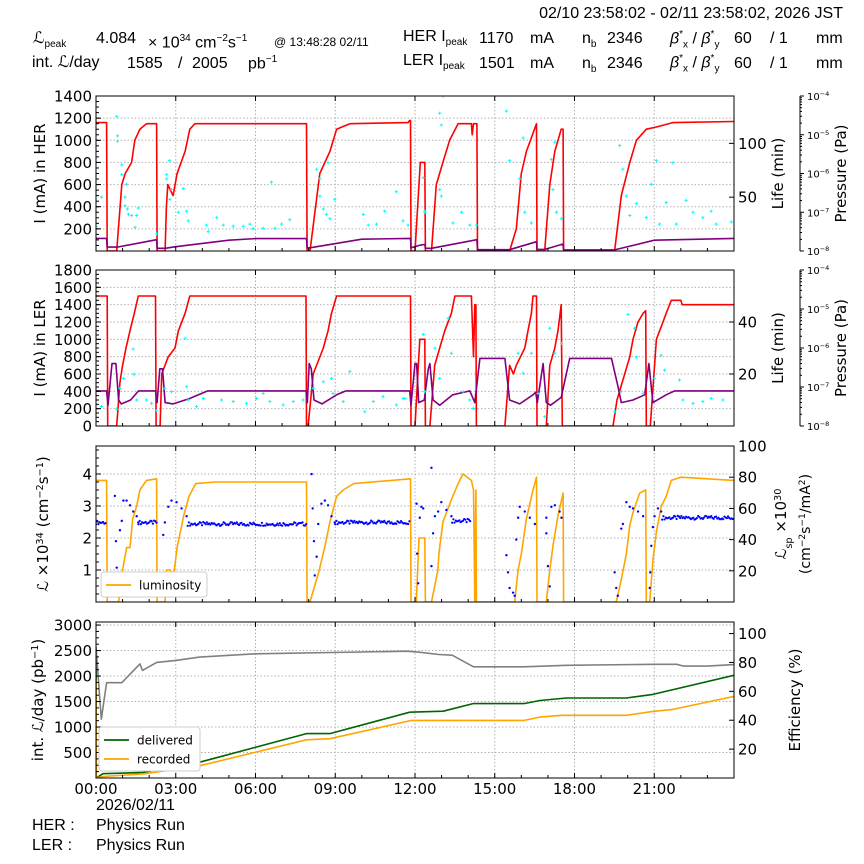  I want to click on y-tick-label: 400, so click(77, 207).